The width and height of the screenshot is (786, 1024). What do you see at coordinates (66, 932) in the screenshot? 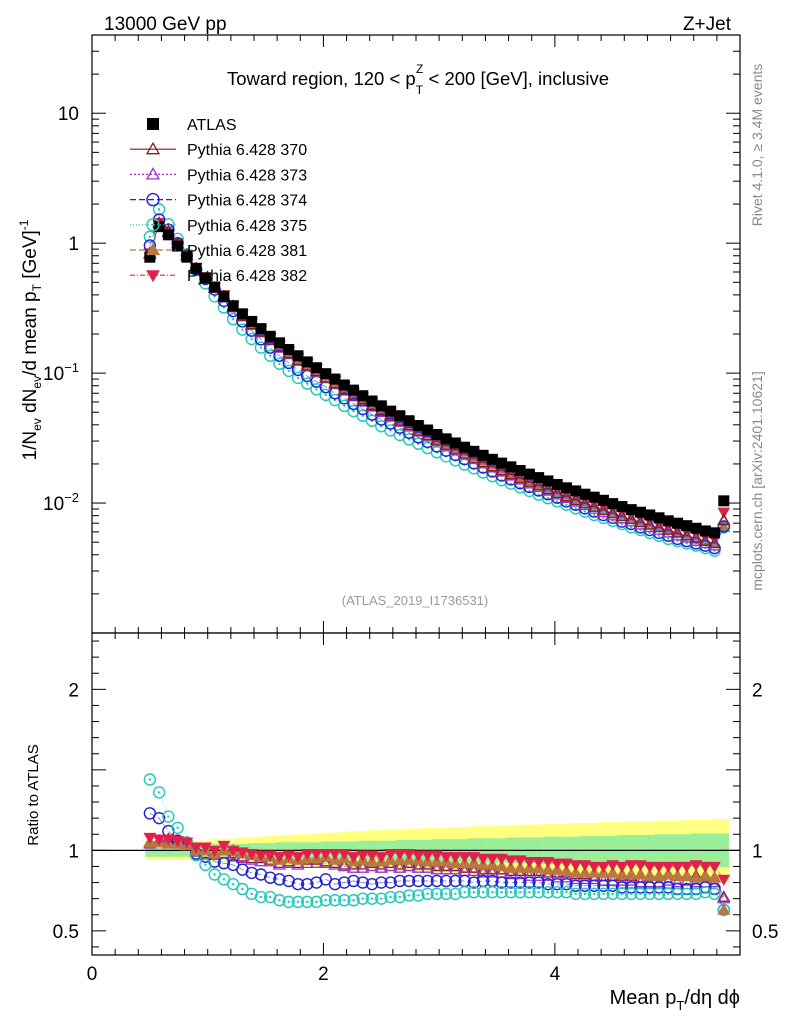
I see `ratio-tick-label-left: 0.5` at bounding box center [66, 932].